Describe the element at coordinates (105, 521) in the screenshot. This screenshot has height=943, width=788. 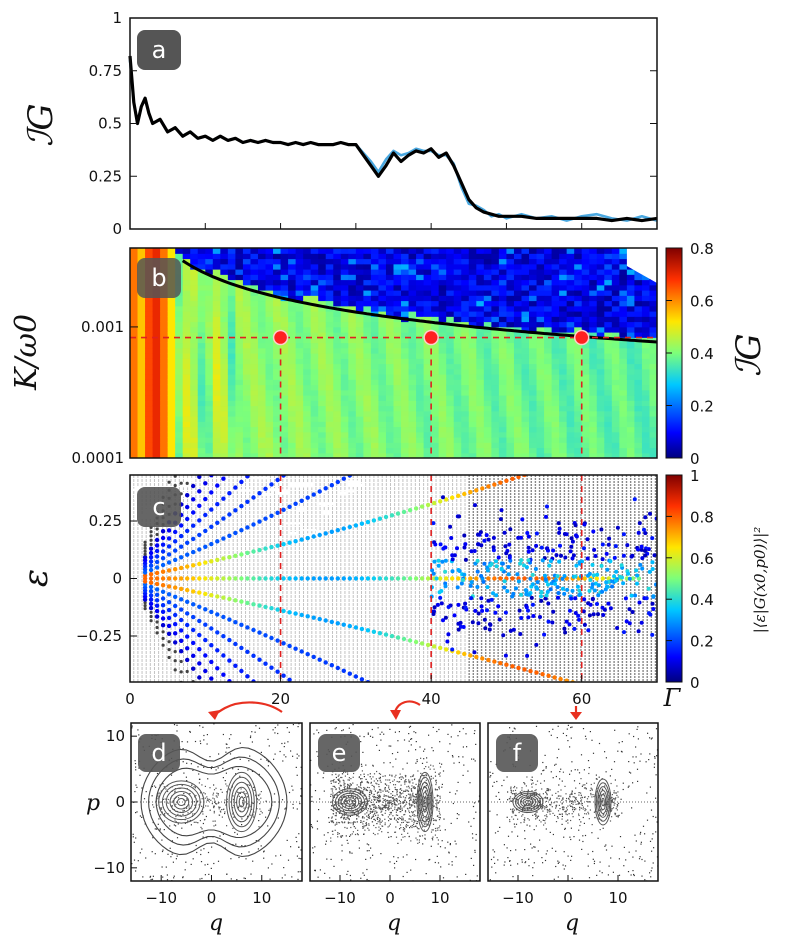
I see `y-tick-label: 0.25` at that location.